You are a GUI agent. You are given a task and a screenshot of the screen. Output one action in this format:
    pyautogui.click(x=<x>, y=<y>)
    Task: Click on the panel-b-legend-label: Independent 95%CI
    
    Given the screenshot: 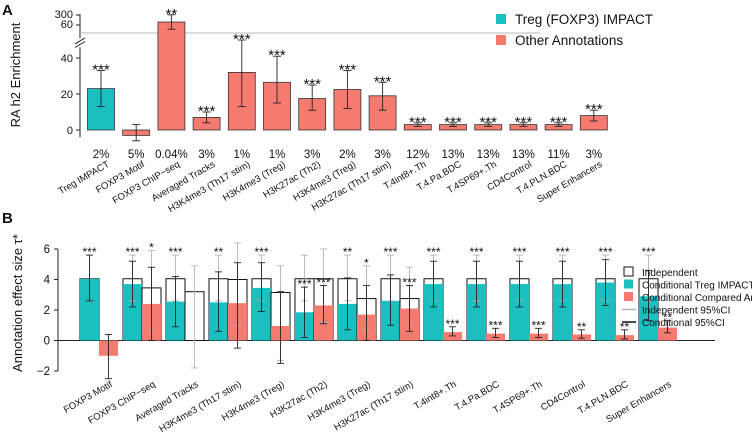 What is the action you would take?
    pyautogui.click(x=686, y=311)
    